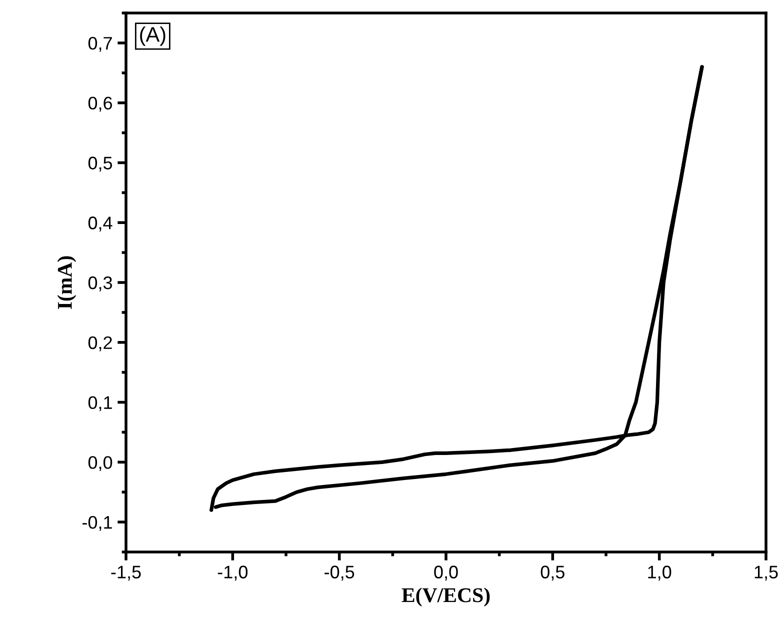 This screenshot has height=641, width=780. I want to click on y-axis-title: I(mA), so click(66, 282).